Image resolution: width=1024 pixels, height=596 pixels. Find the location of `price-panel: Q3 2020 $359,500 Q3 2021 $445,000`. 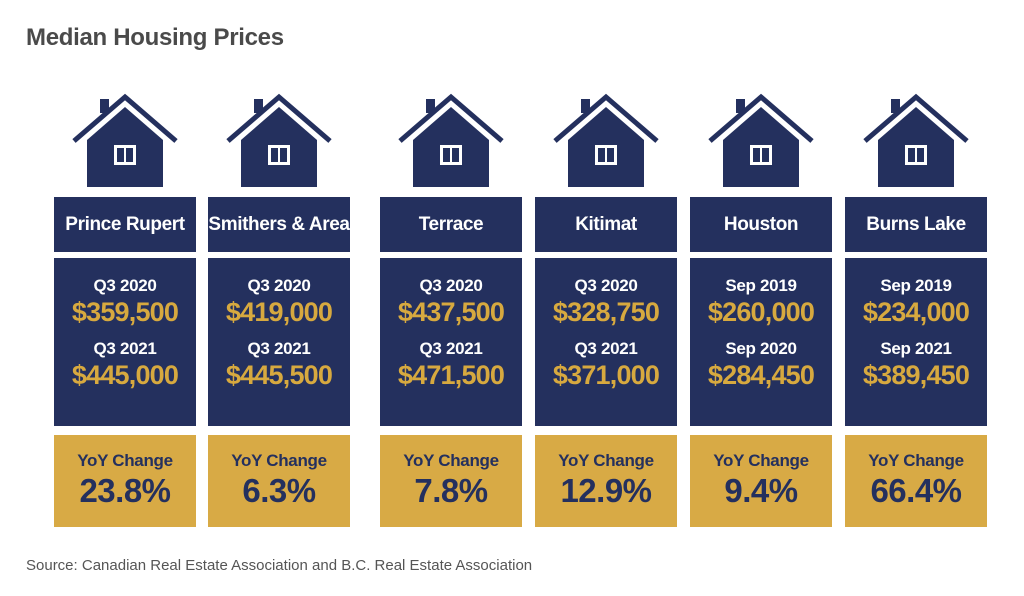

price-panel: Q3 2020 $359,500 Q3 2021 $445,000 is located at coordinates (125, 342).